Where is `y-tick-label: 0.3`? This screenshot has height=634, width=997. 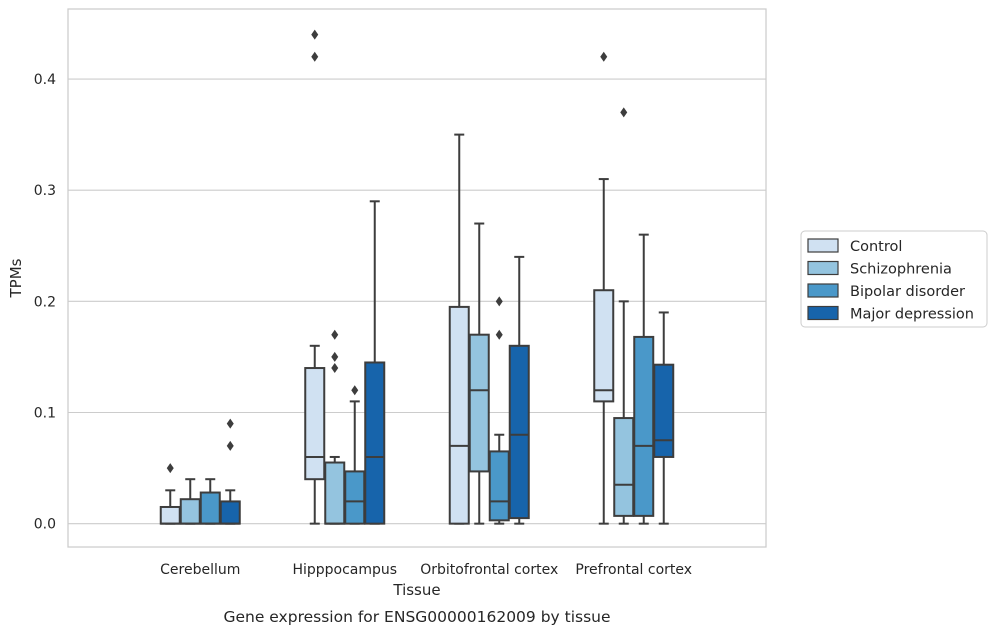 y-tick-label: 0.3 is located at coordinates (45, 191).